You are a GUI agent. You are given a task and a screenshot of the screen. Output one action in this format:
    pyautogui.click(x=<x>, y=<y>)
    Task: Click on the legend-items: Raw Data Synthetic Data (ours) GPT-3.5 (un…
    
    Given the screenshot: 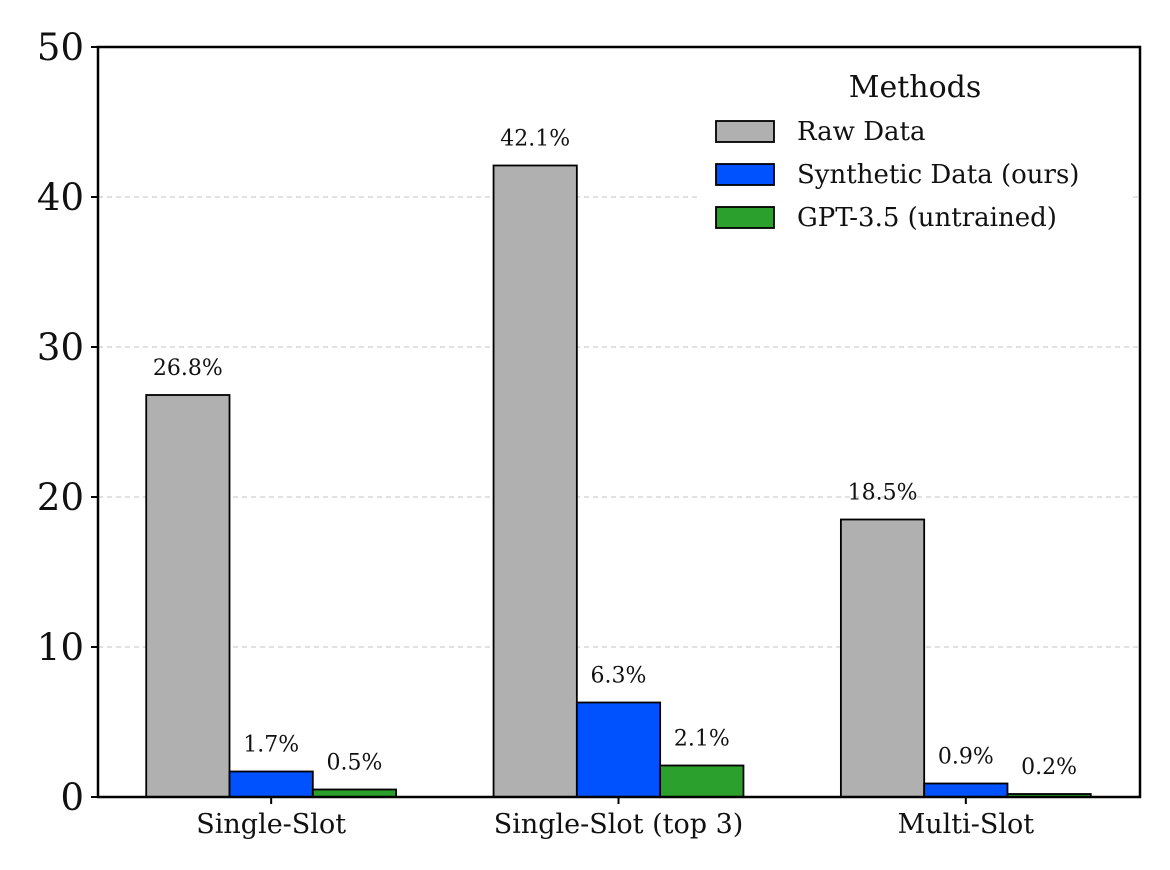 What is the action you would take?
    pyautogui.click(x=897, y=175)
    